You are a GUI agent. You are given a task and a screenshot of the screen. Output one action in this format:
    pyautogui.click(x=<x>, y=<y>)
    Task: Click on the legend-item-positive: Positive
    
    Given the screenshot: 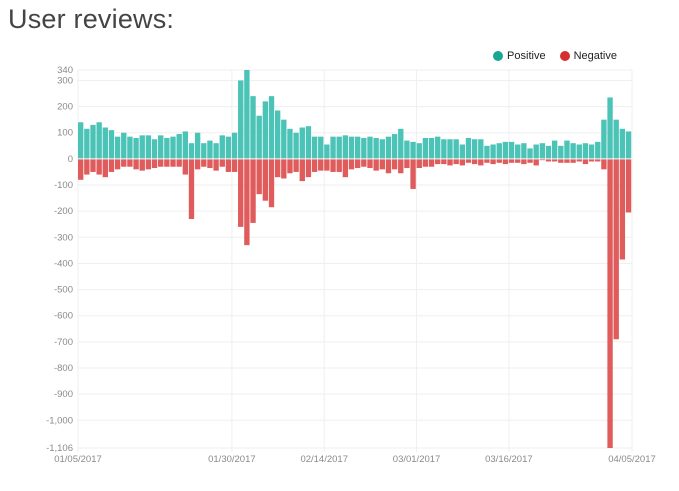 What is the action you would take?
    pyautogui.click(x=519, y=56)
    